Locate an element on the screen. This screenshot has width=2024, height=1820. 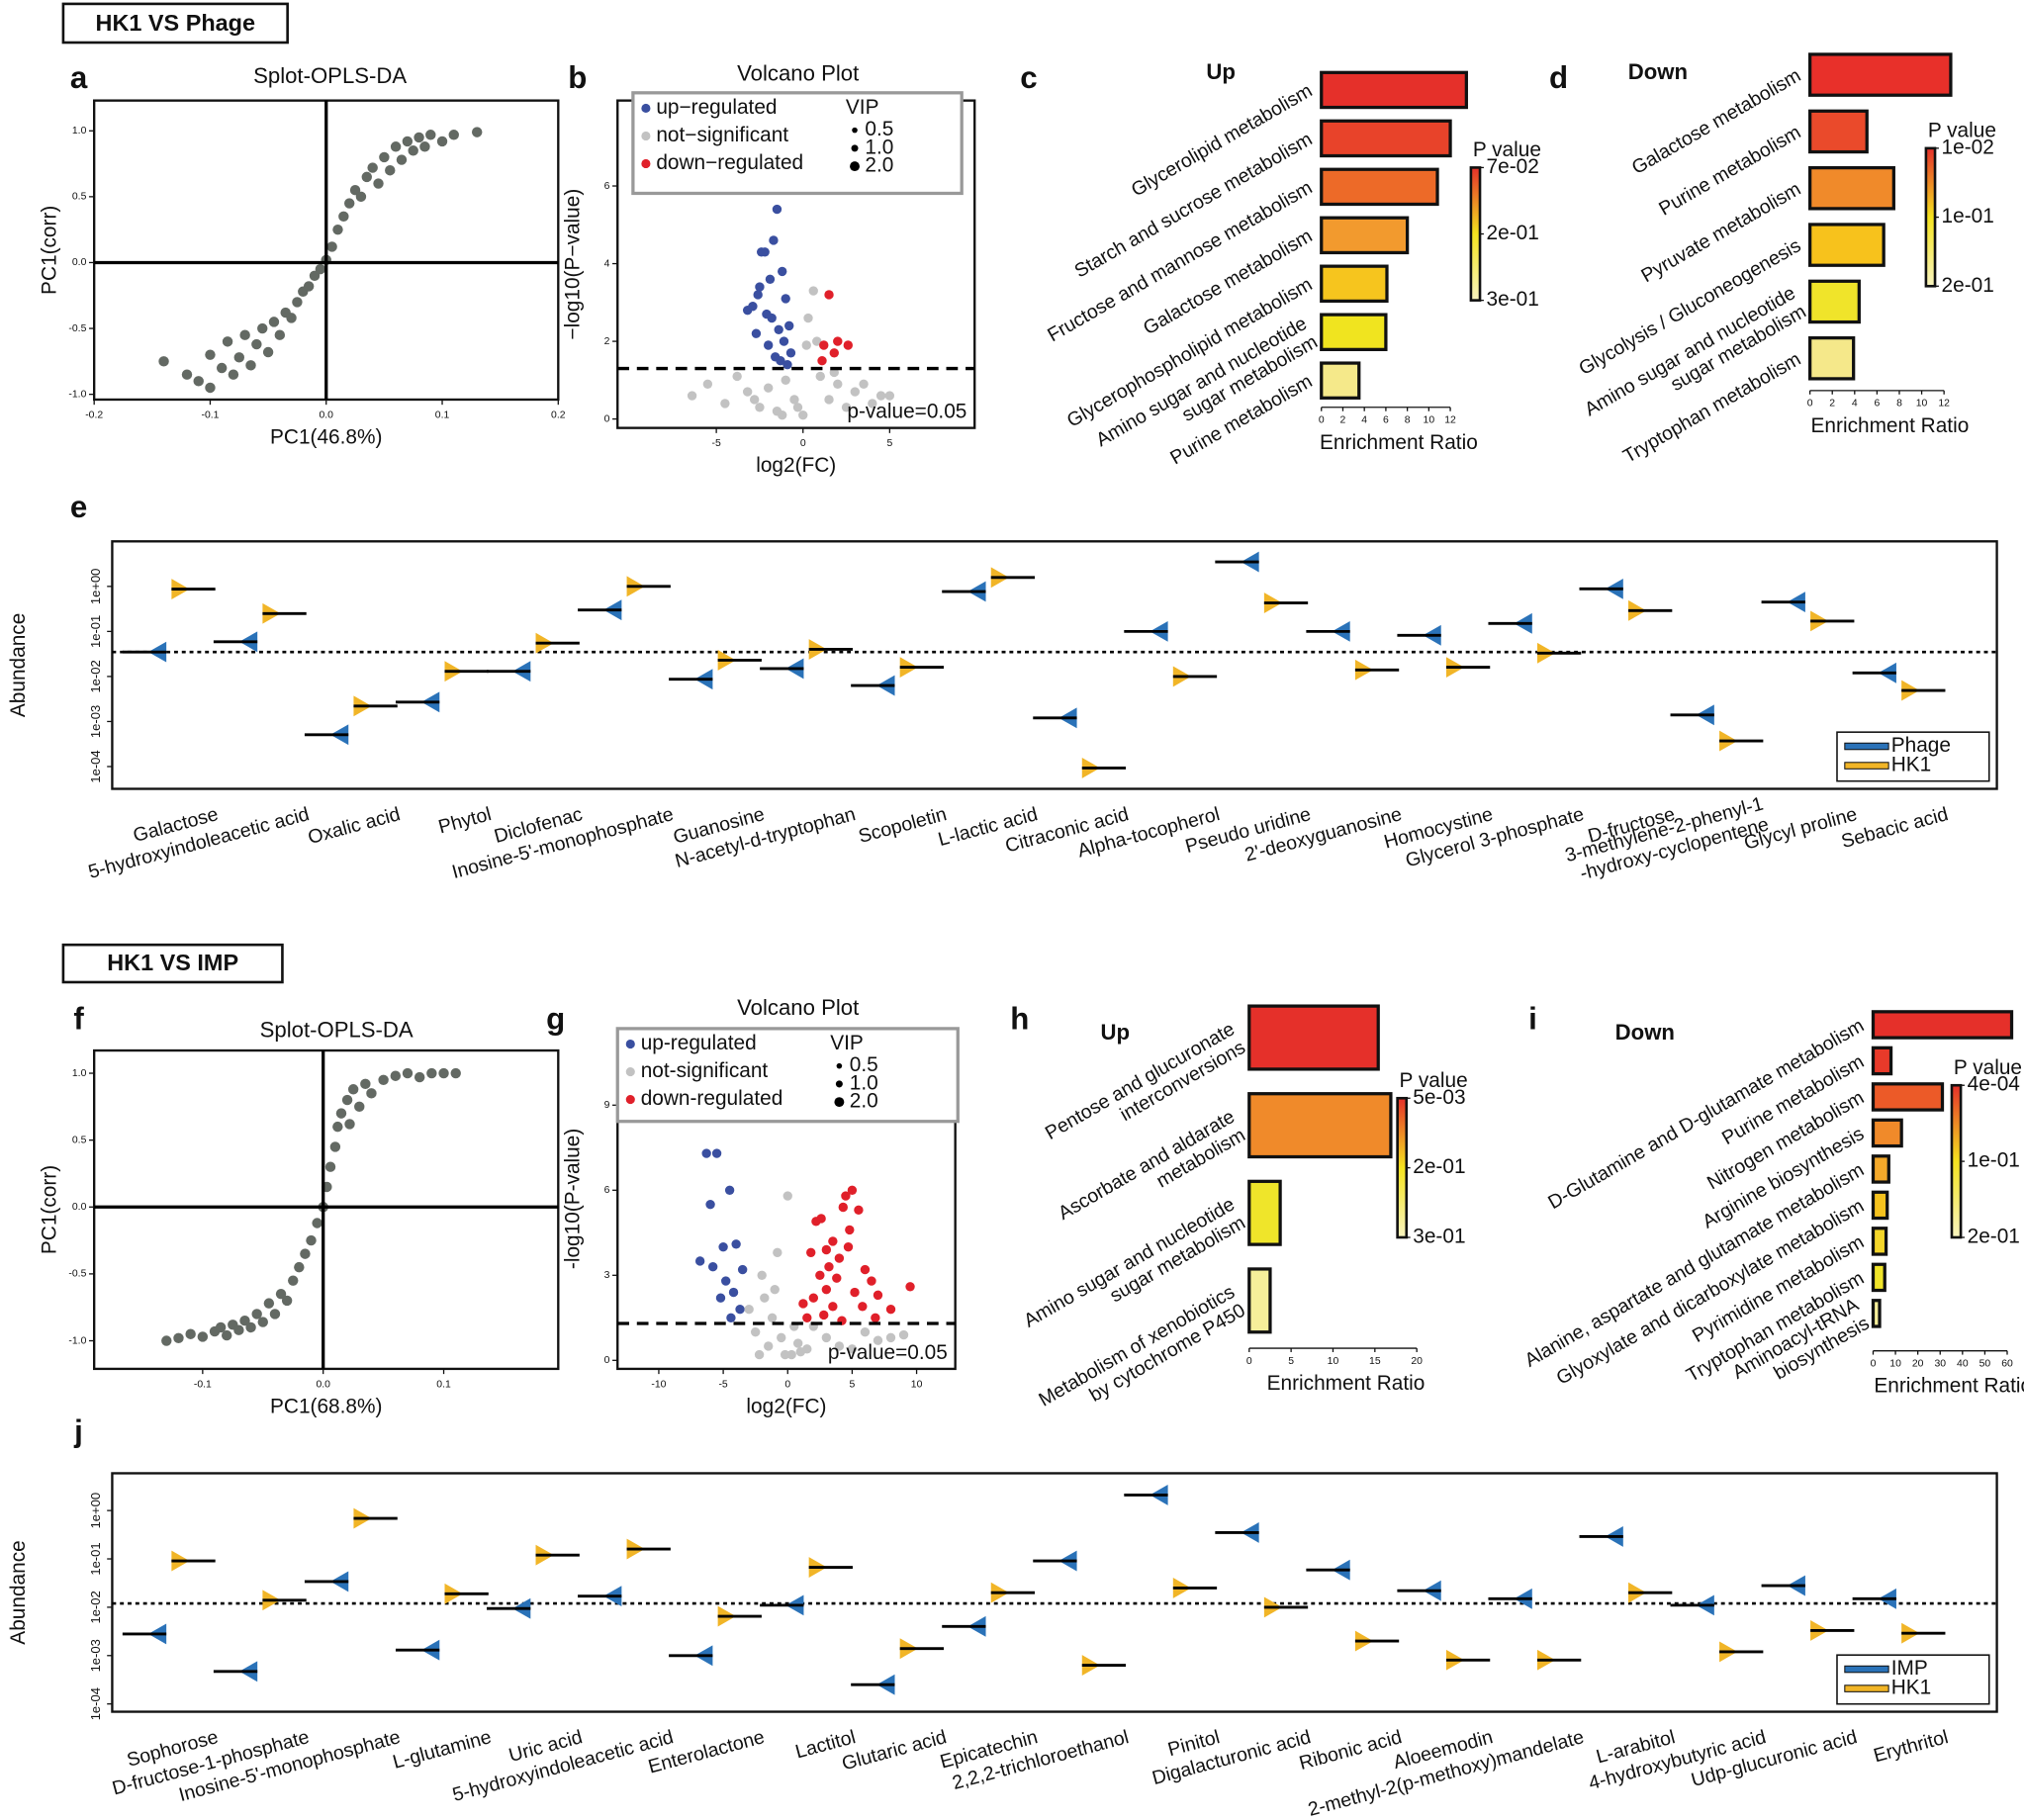
y-tick-label: 1e+00 is located at coordinates (95, 1511).